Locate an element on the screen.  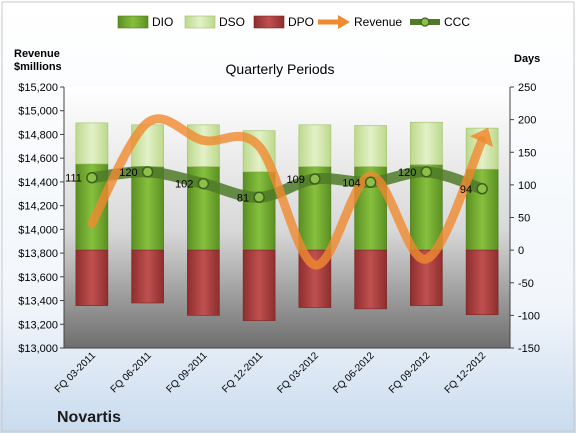
ccc-data-label: 81 is located at coordinates (243, 198).